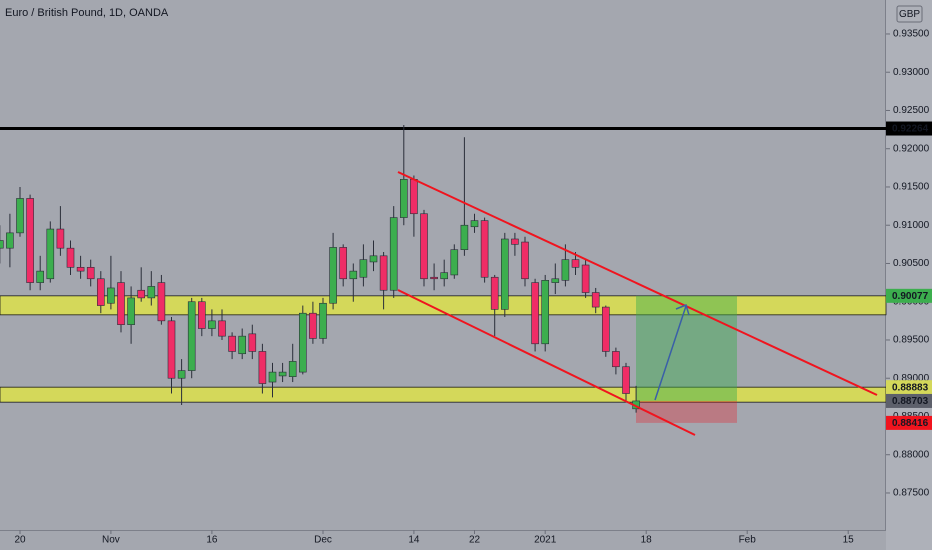 The width and height of the screenshot is (932, 550). What do you see at coordinates (911, 225) in the screenshot?
I see `y-tick-label: 0.91000` at bounding box center [911, 225].